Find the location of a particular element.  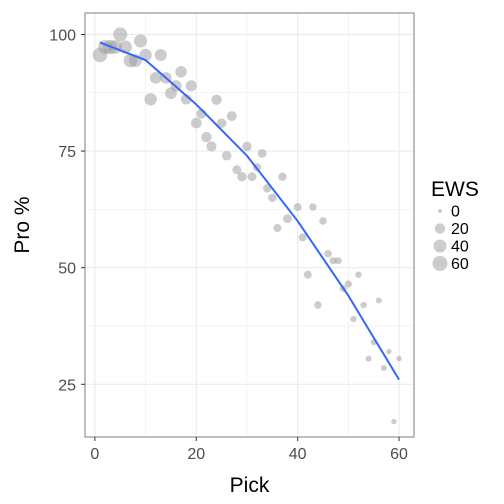

y-tick-label: 25 is located at coordinates (67, 385).